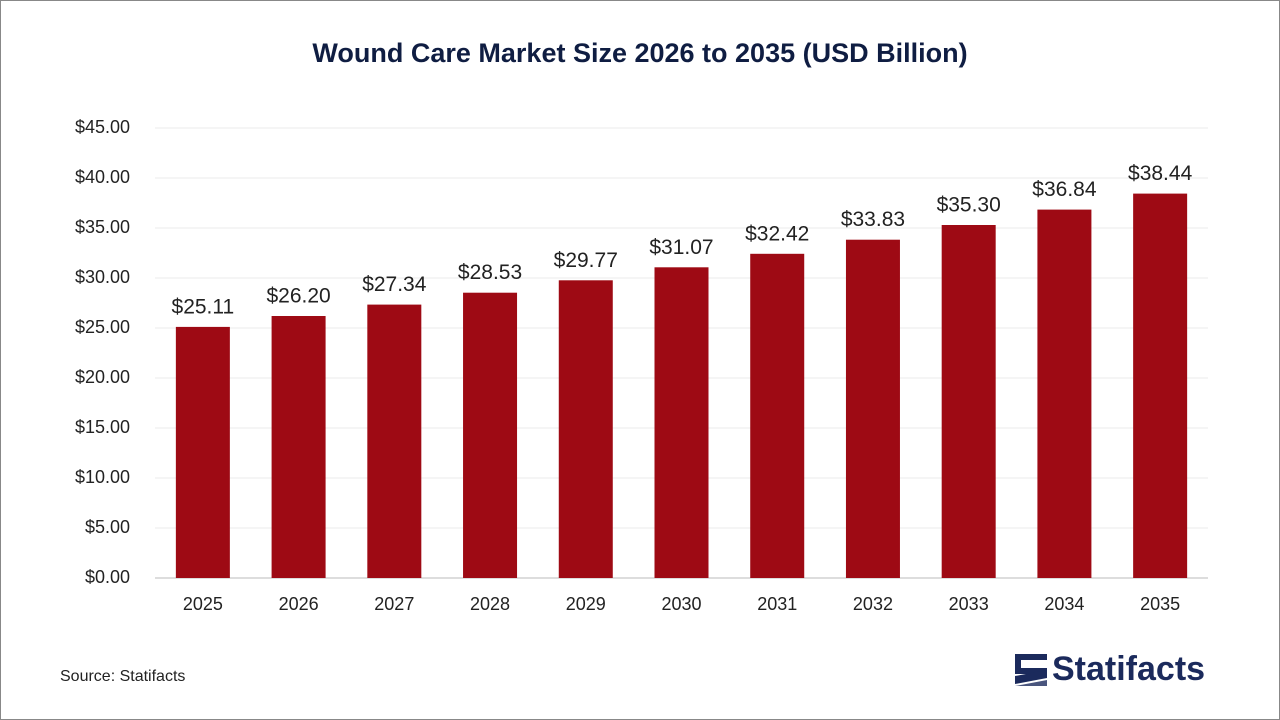 Image resolution: width=1280 pixels, height=720 pixels. What do you see at coordinates (1064, 604) in the screenshot?
I see `x-tick-label: 2034` at bounding box center [1064, 604].